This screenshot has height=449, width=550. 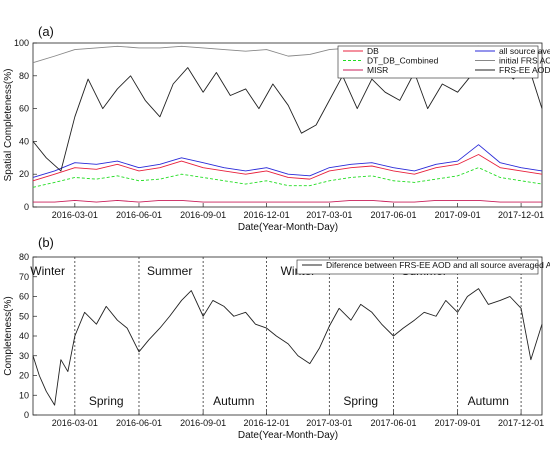 What do you see at coordinates (46, 31) in the screenshot?
I see `panel-a-label: (a)` at bounding box center [46, 31].